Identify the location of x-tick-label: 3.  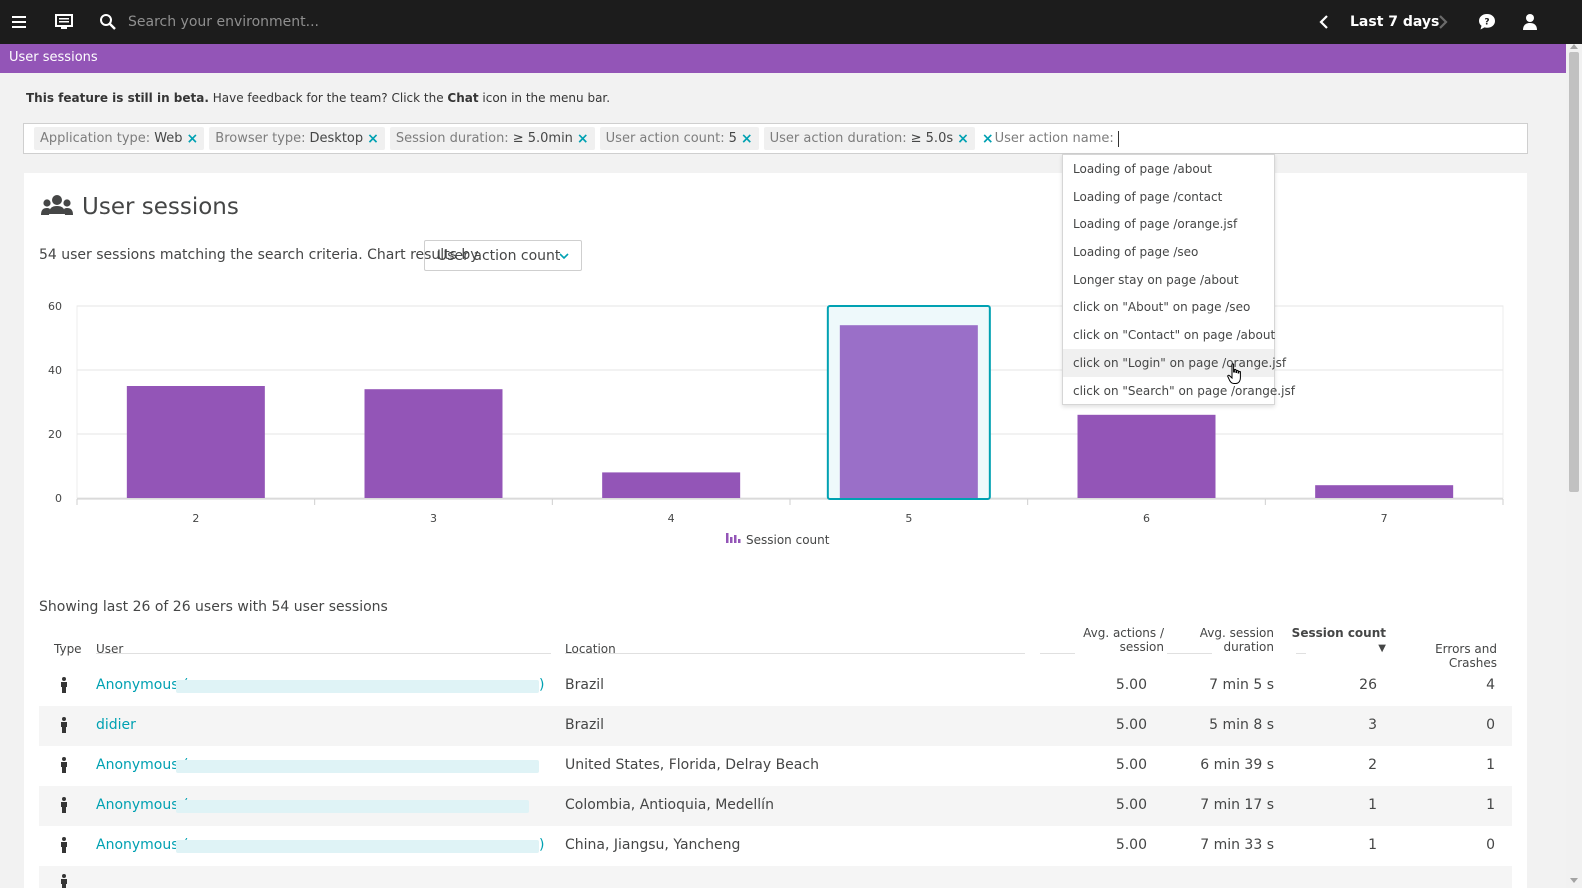
(433, 518).